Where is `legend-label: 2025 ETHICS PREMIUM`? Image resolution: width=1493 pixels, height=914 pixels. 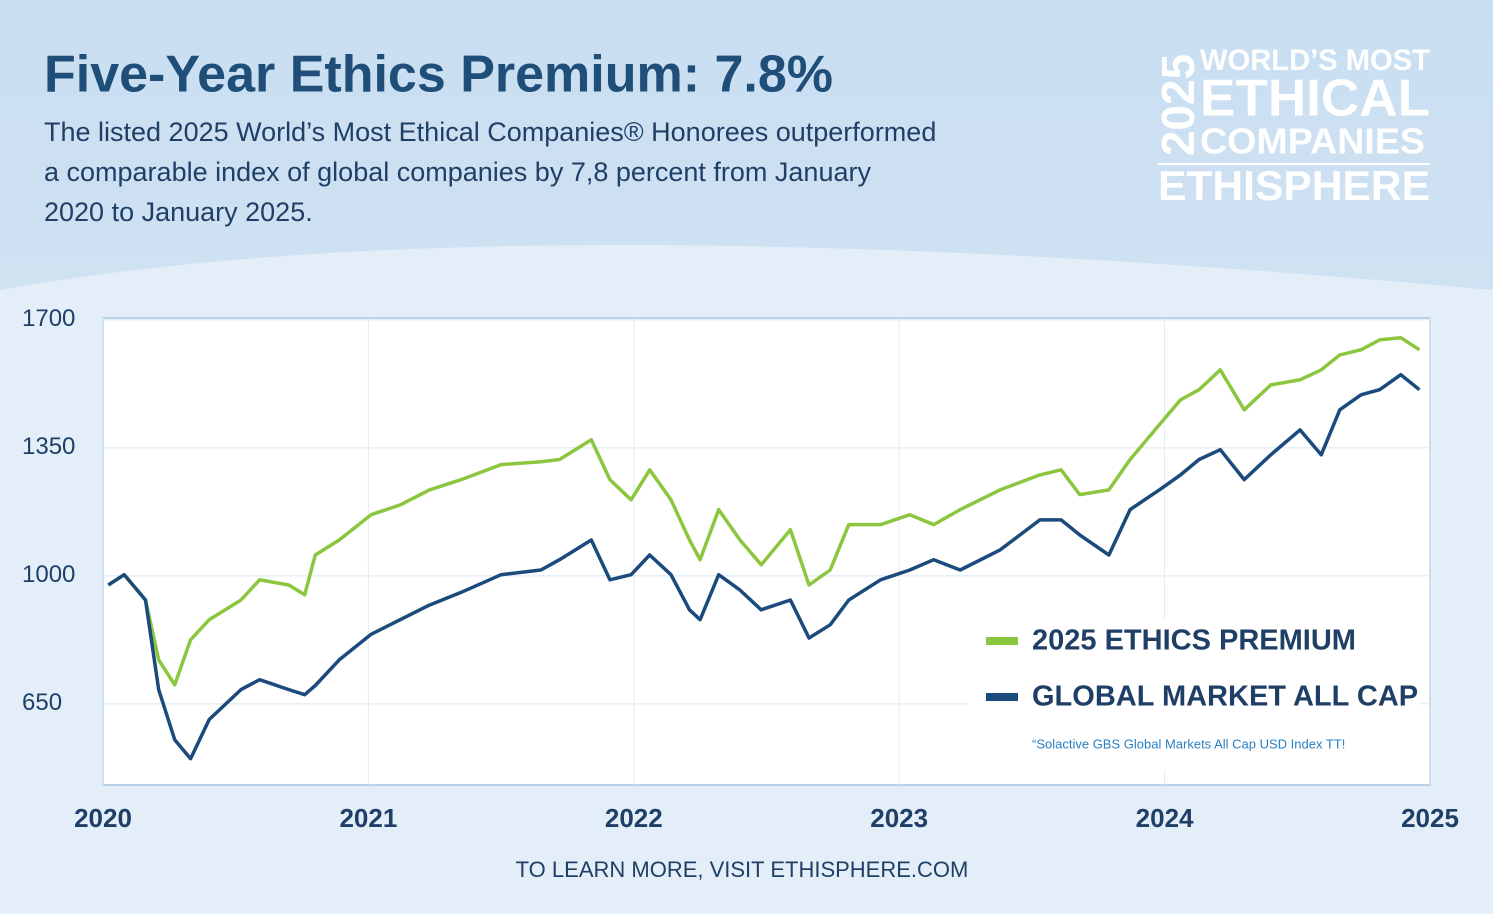 legend-label: 2025 ETHICS PREMIUM is located at coordinates (1194, 641).